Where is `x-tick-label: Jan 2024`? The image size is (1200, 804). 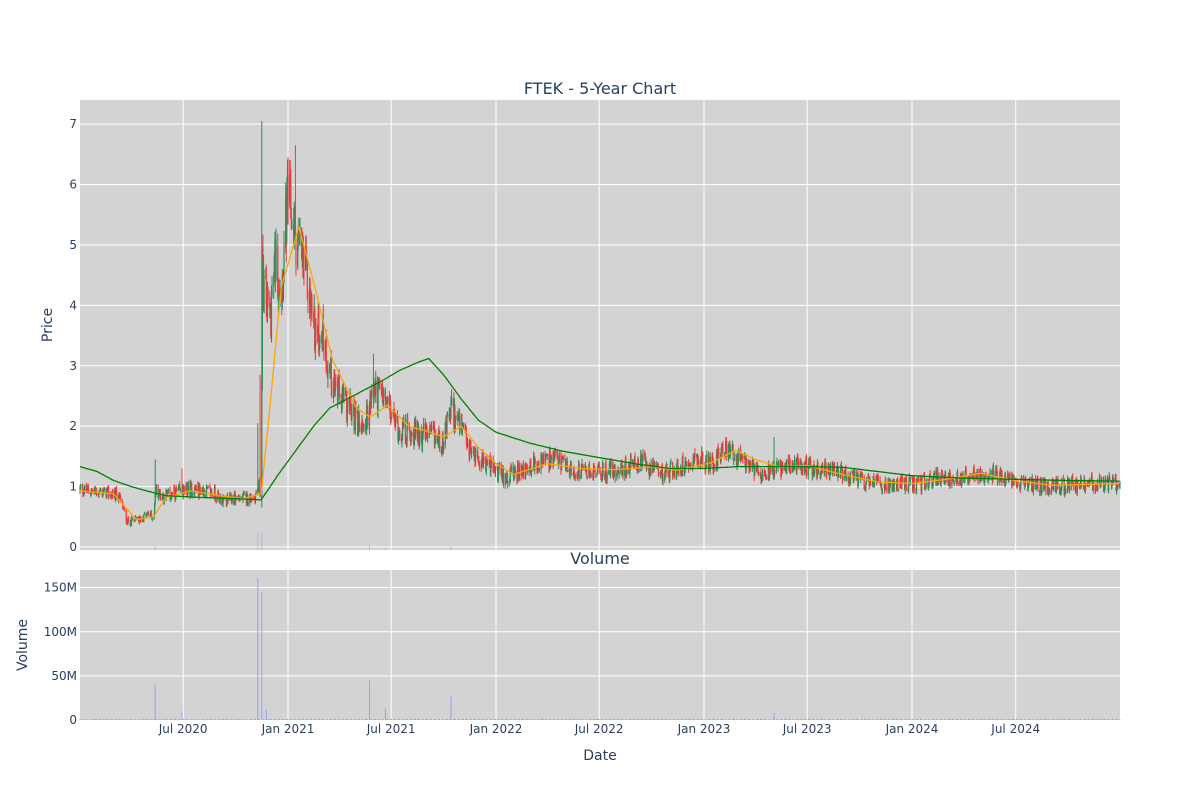
x-tick-label: Jan 2024 is located at coordinates (912, 729).